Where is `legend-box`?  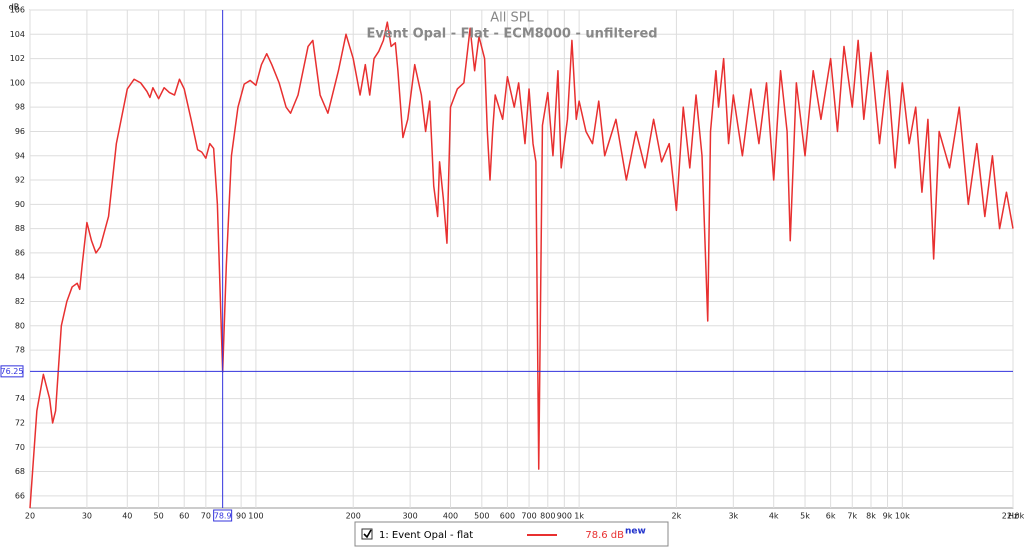
legend-box is located at coordinates (511, 534).